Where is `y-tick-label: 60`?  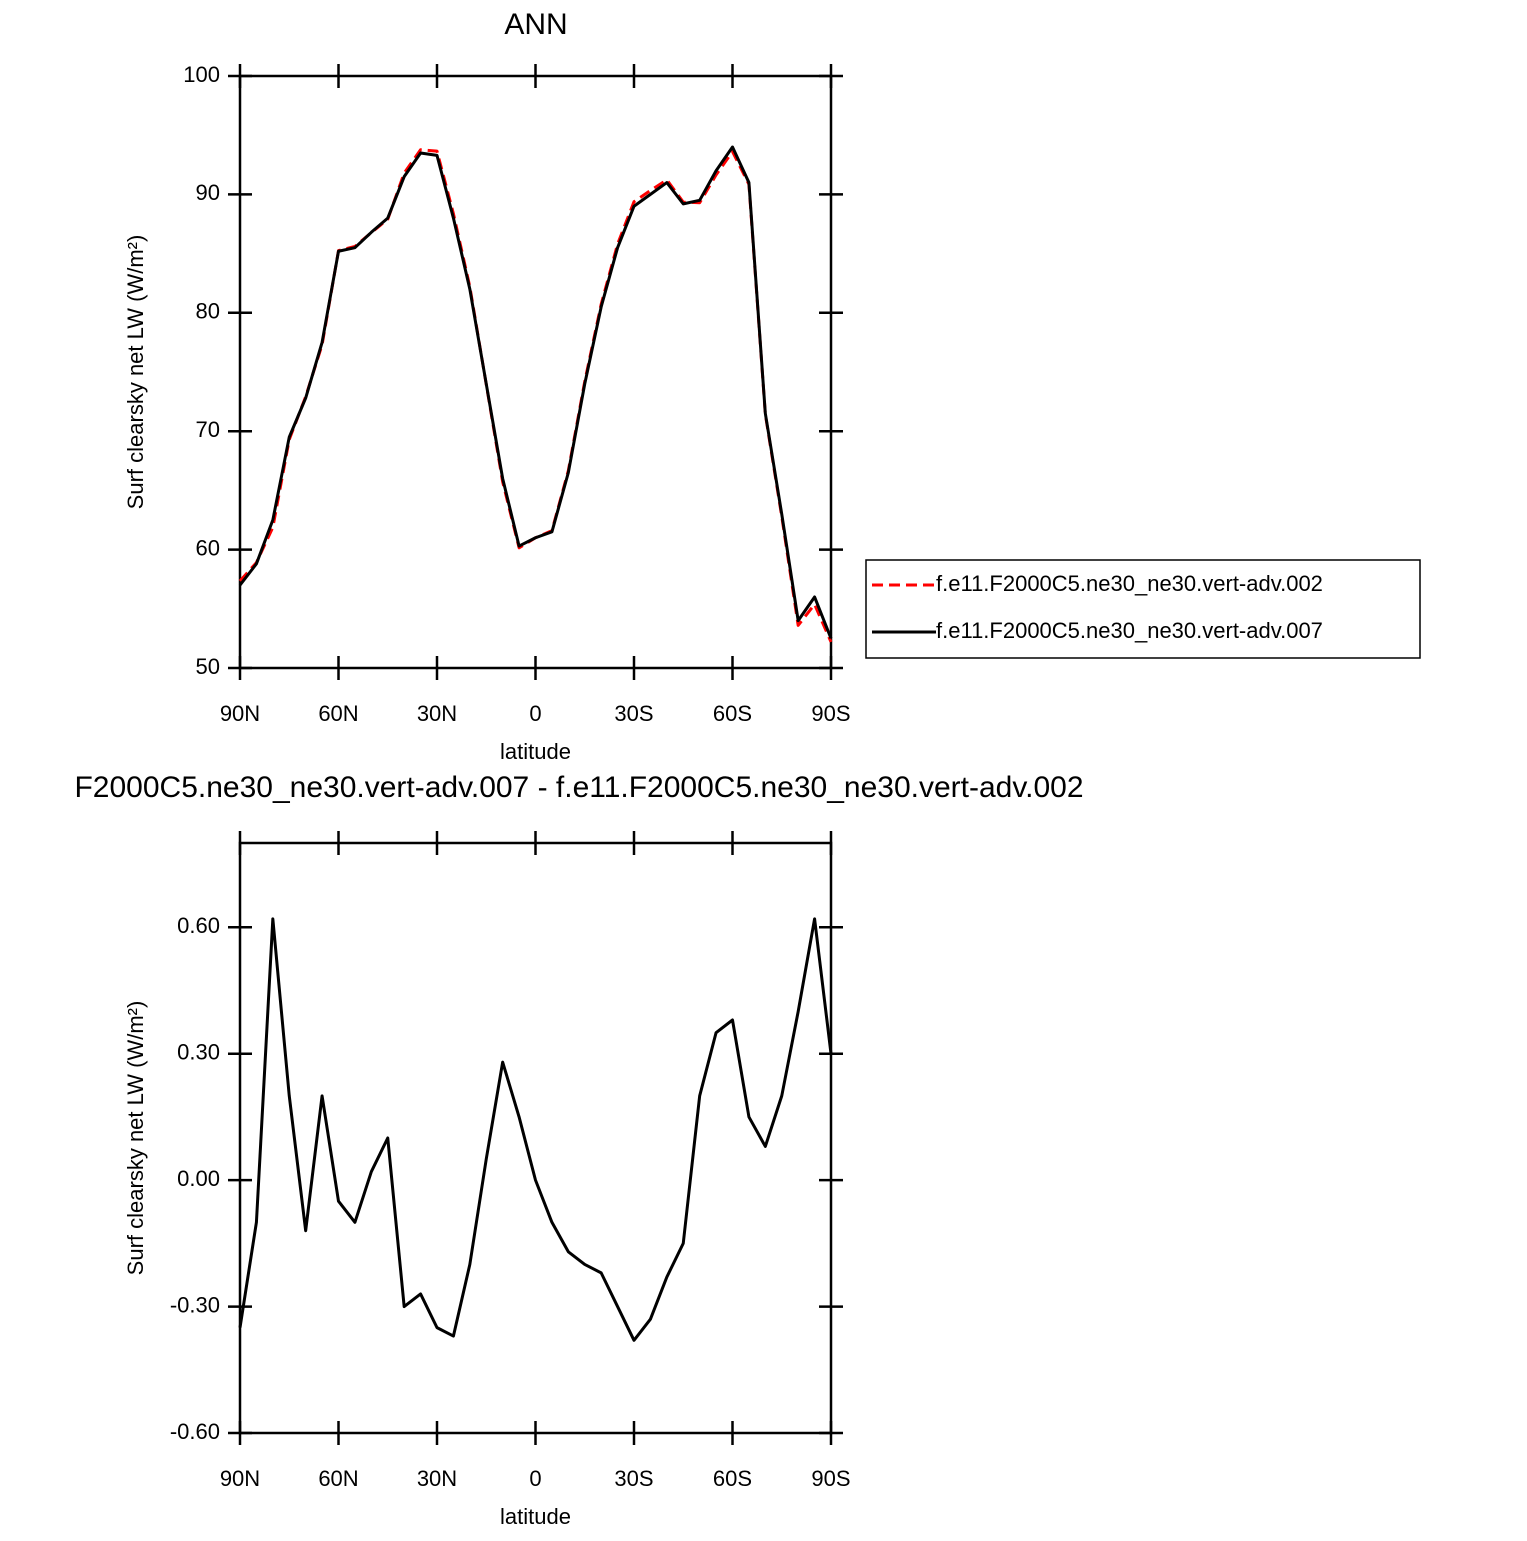 y-tick-label: 60 is located at coordinates (208, 547).